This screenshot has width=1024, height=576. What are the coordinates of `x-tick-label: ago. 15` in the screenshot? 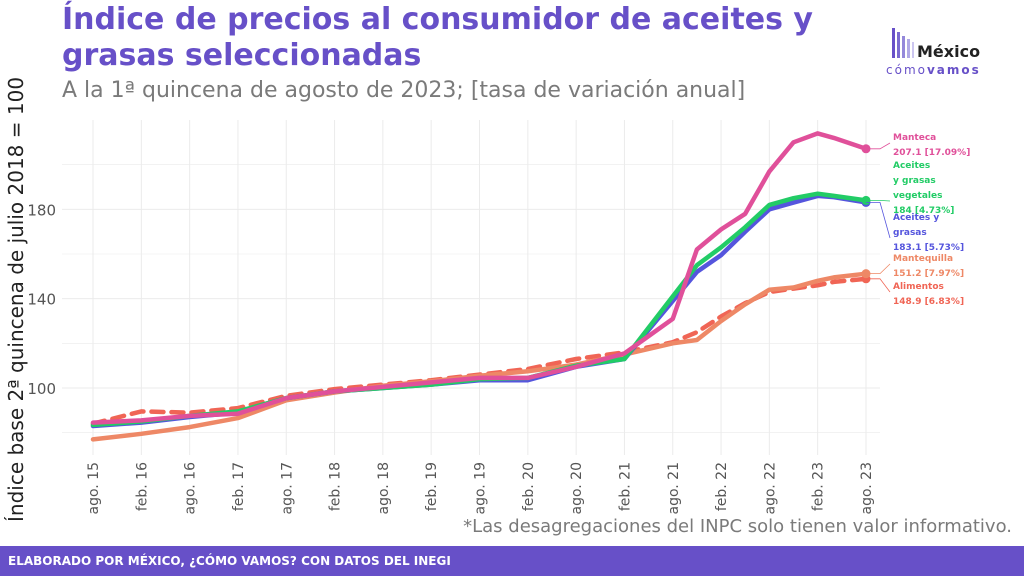 It's located at (94, 488).